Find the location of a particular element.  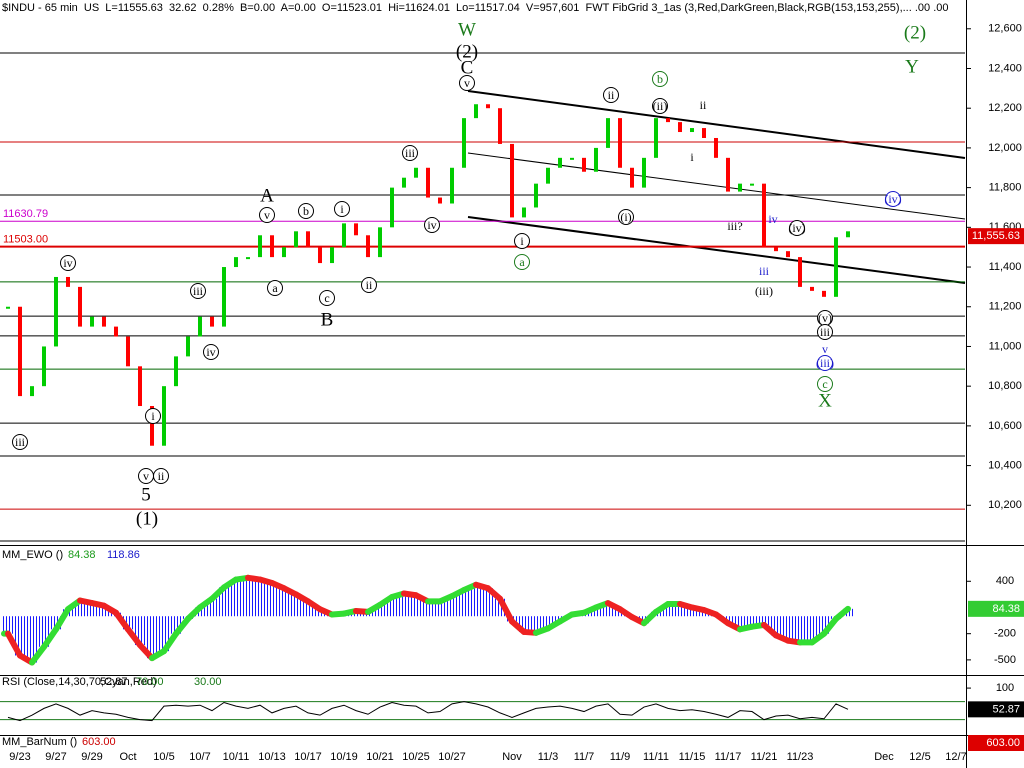

wave-label: X is located at coordinates (825, 400).